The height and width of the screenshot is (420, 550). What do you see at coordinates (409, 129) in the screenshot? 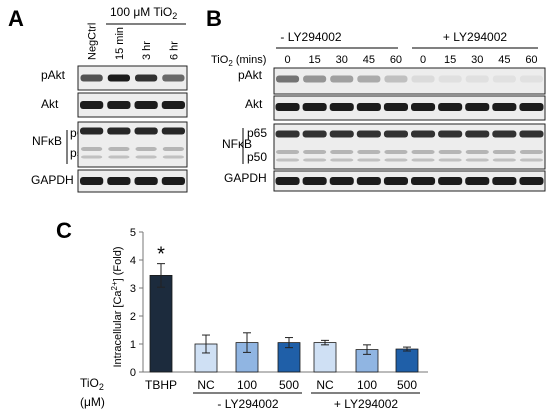
I see `panel-b-blots` at bounding box center [409, 129].